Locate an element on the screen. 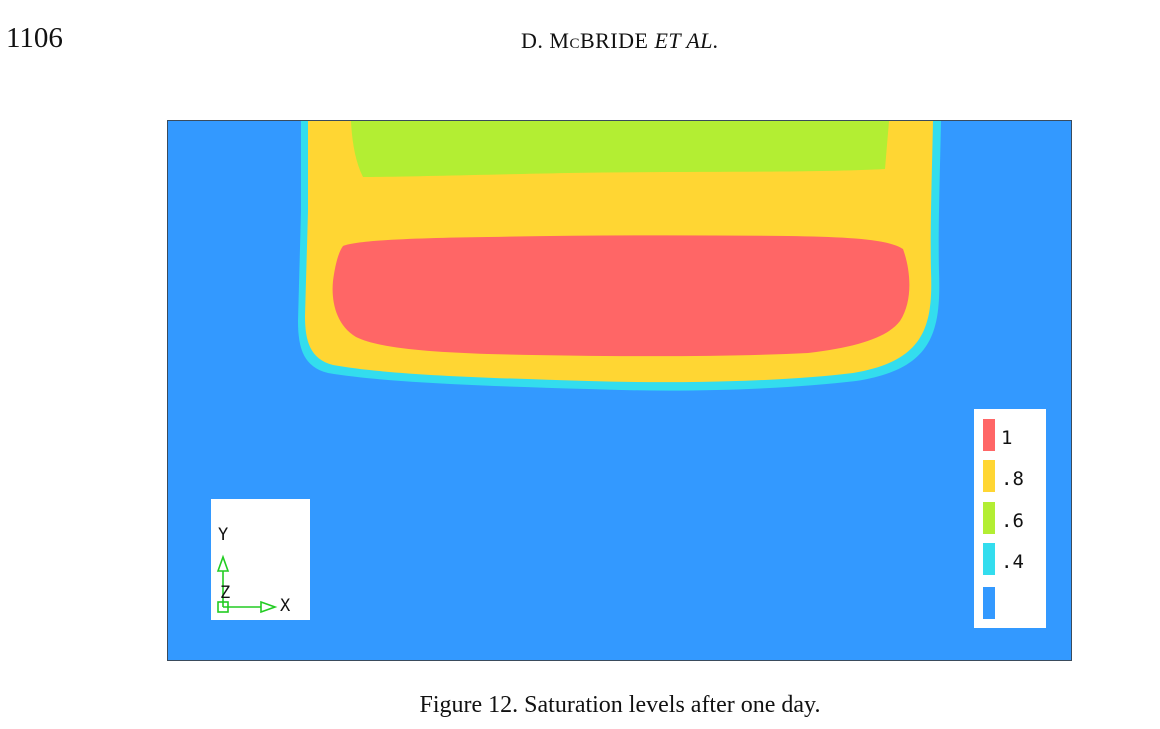 The width and height of the screenshot is (1160, 729). axis-arrows is located at coordinates (247, 584).